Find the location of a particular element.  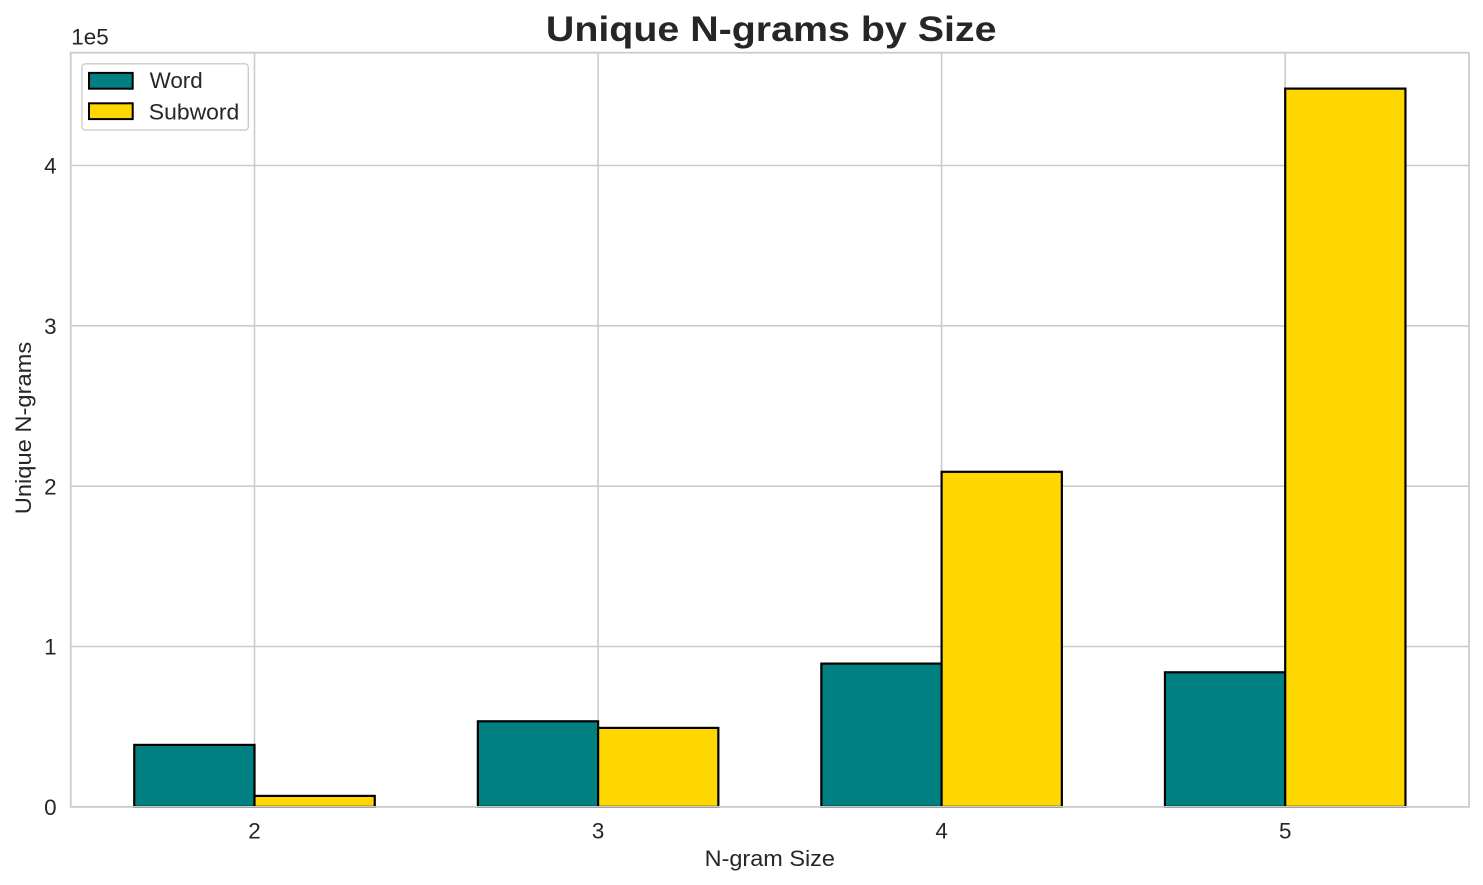

svg-text: Word is located at coordinates (176, 80).